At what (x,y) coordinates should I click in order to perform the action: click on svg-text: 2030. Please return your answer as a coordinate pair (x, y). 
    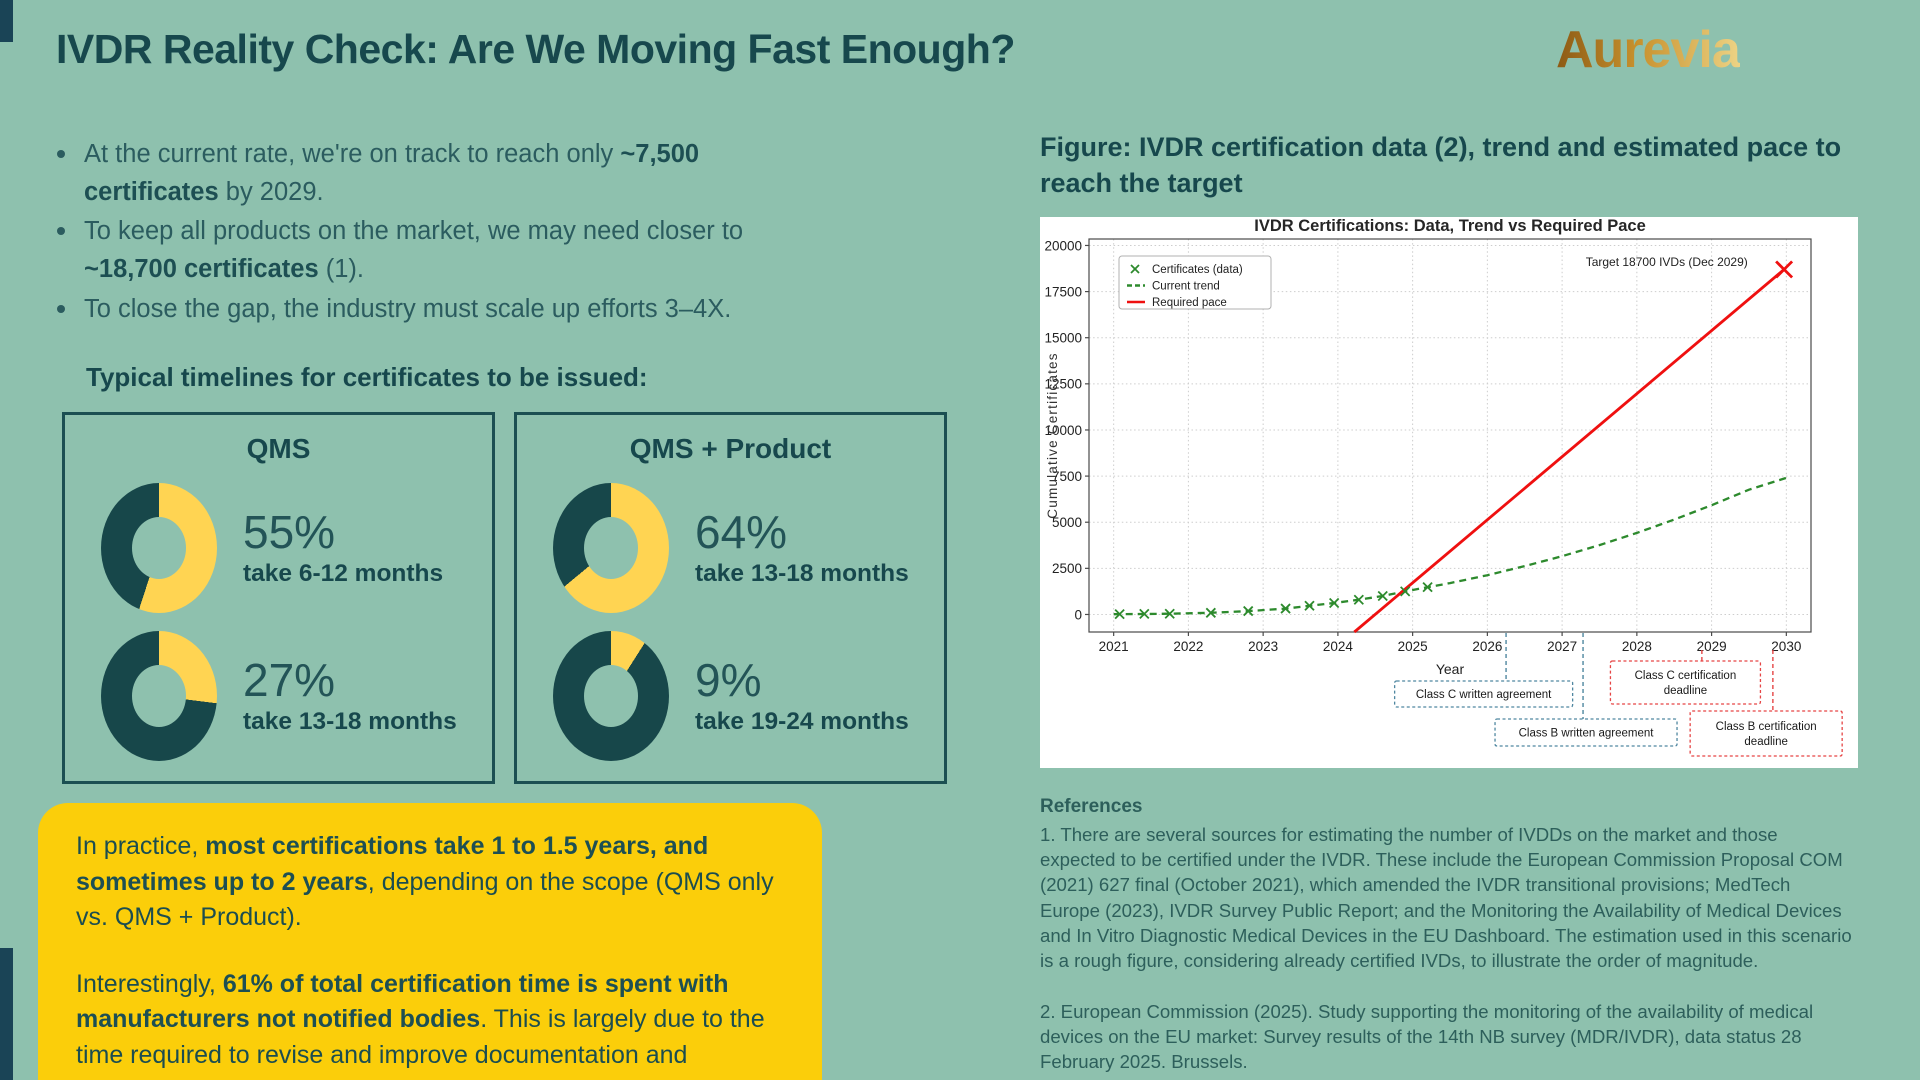
    Looking at the image, I should click on (1786, 646).